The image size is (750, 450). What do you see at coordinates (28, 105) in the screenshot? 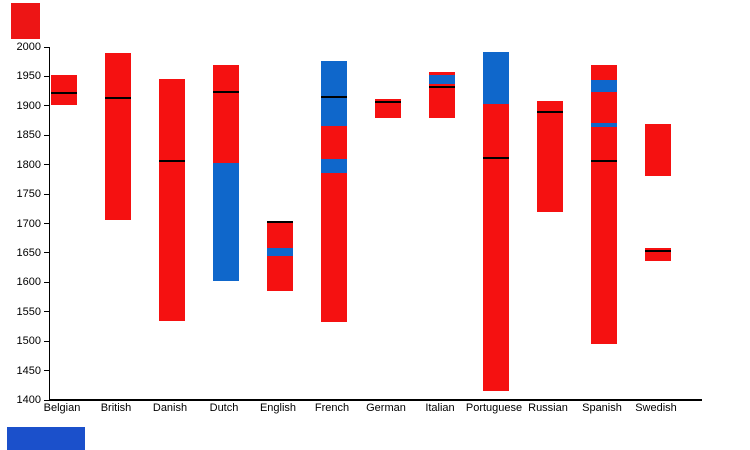
I see `y-tick-label: 1900` at bounding box center [28, 105].